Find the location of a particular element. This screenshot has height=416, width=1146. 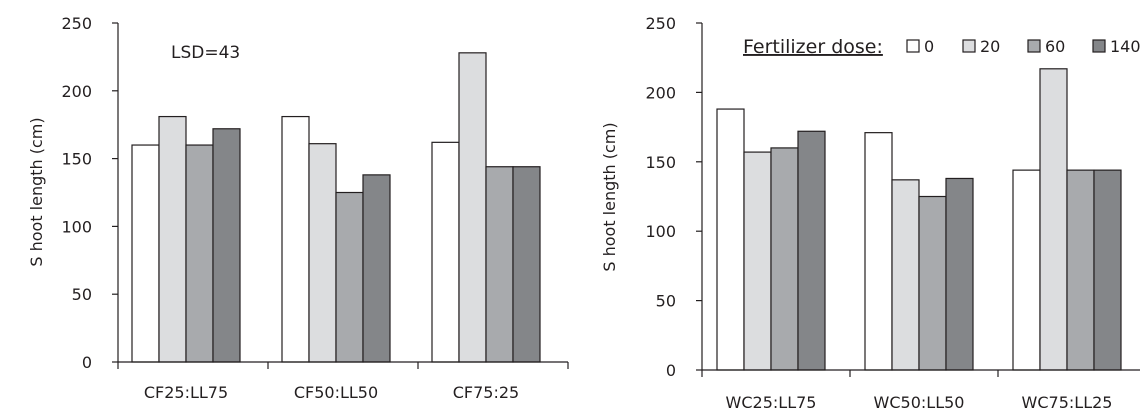

left-y-tick-label-0: 0 is located at coordinates (87, 362).